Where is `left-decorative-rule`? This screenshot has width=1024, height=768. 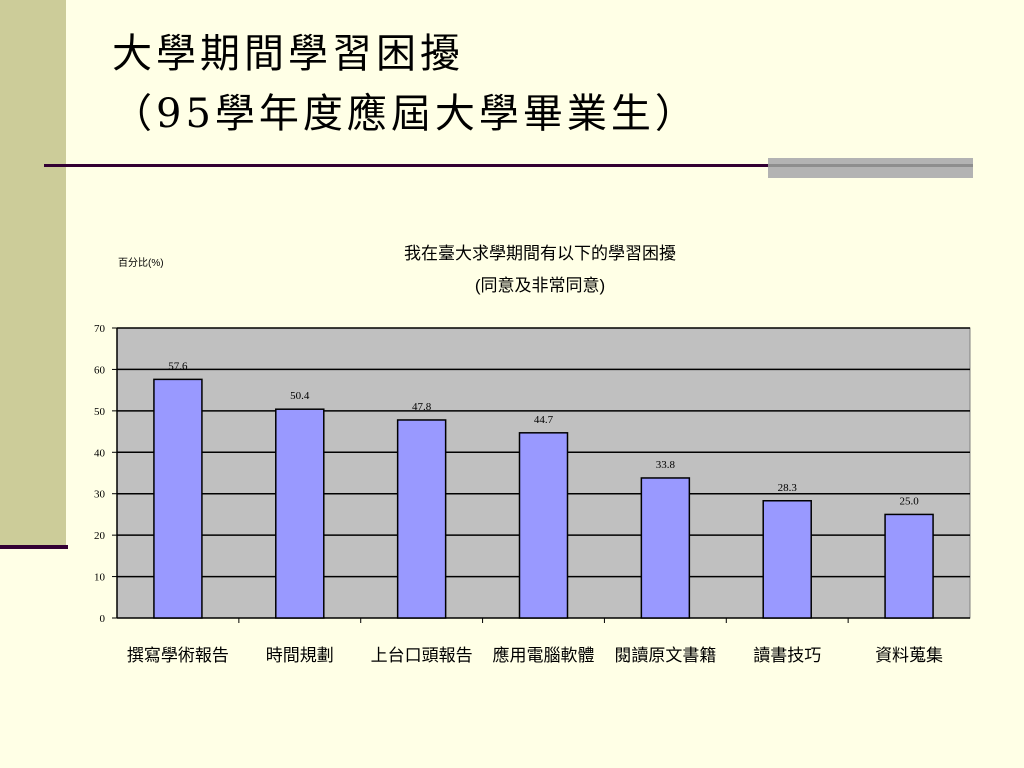 left-decorative-rule is located at coordinates (34, 547).